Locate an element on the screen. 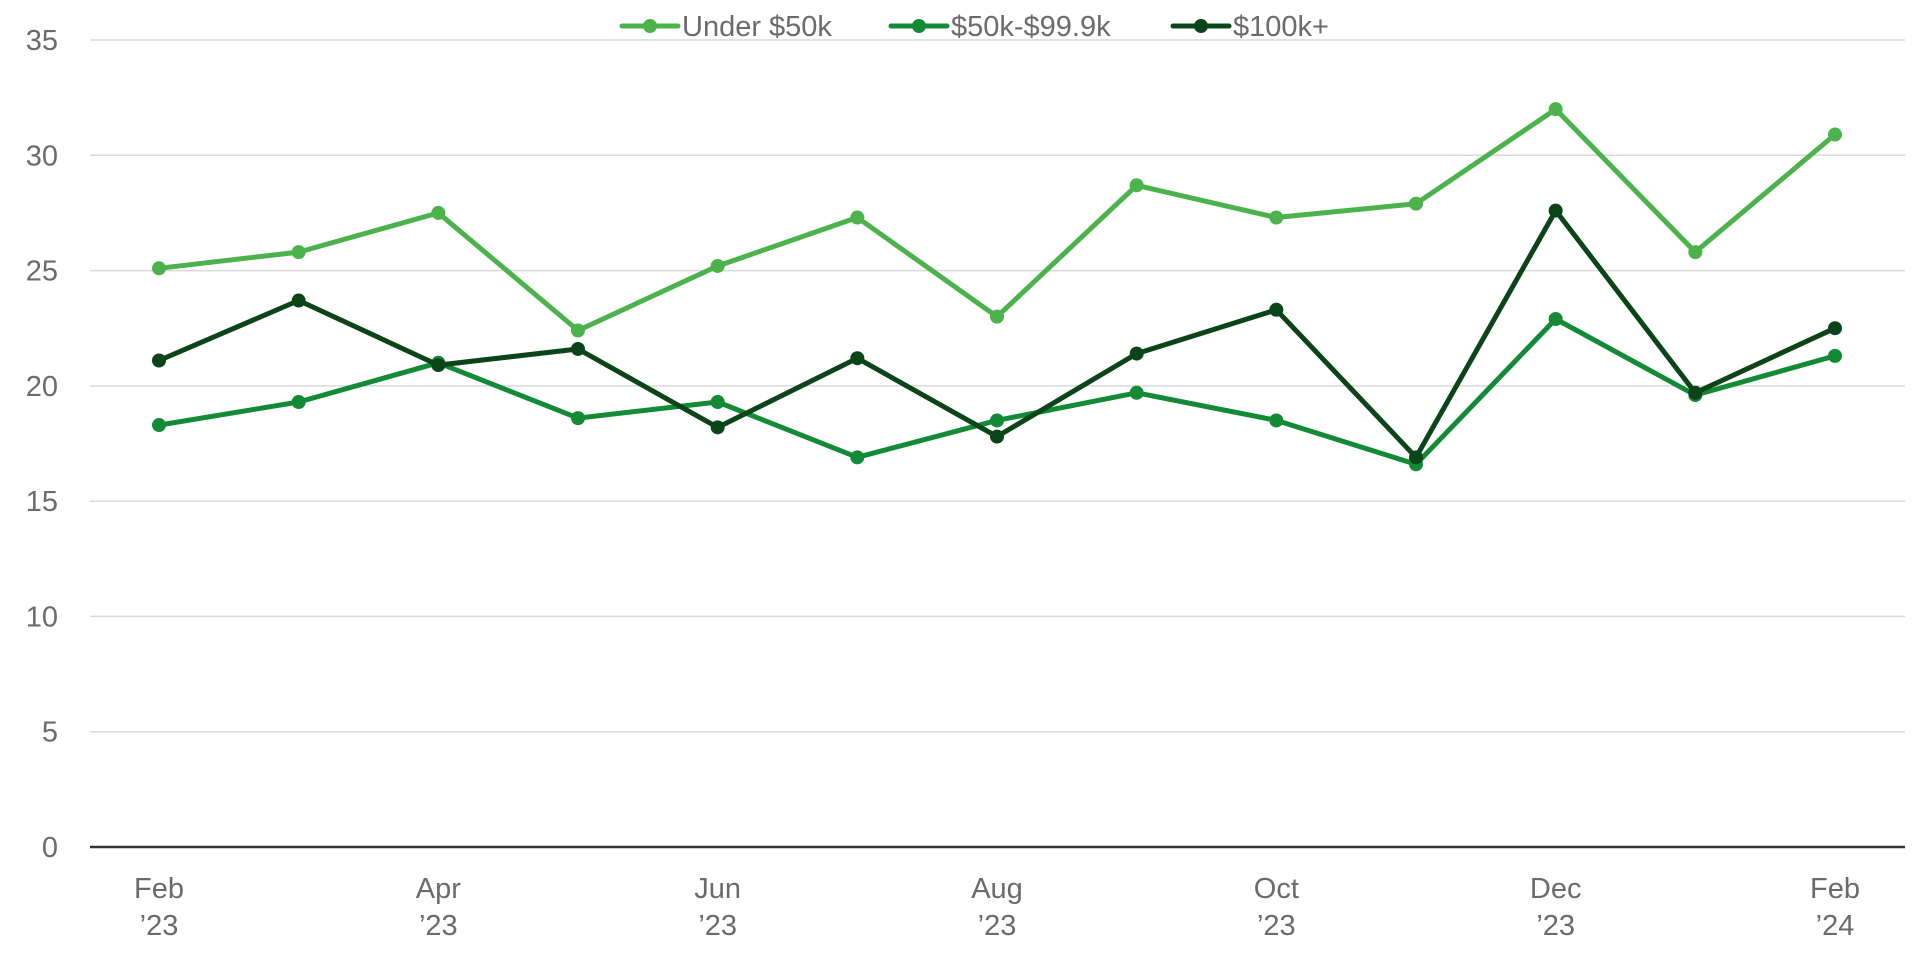  series-group is located at coordinates (997, 391).